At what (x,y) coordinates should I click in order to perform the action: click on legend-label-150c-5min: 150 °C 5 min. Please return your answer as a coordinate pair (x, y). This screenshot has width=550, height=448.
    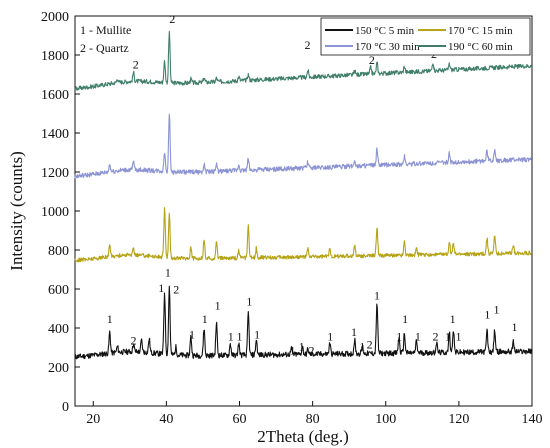
    Looking at the image, I should click on (385, 31).